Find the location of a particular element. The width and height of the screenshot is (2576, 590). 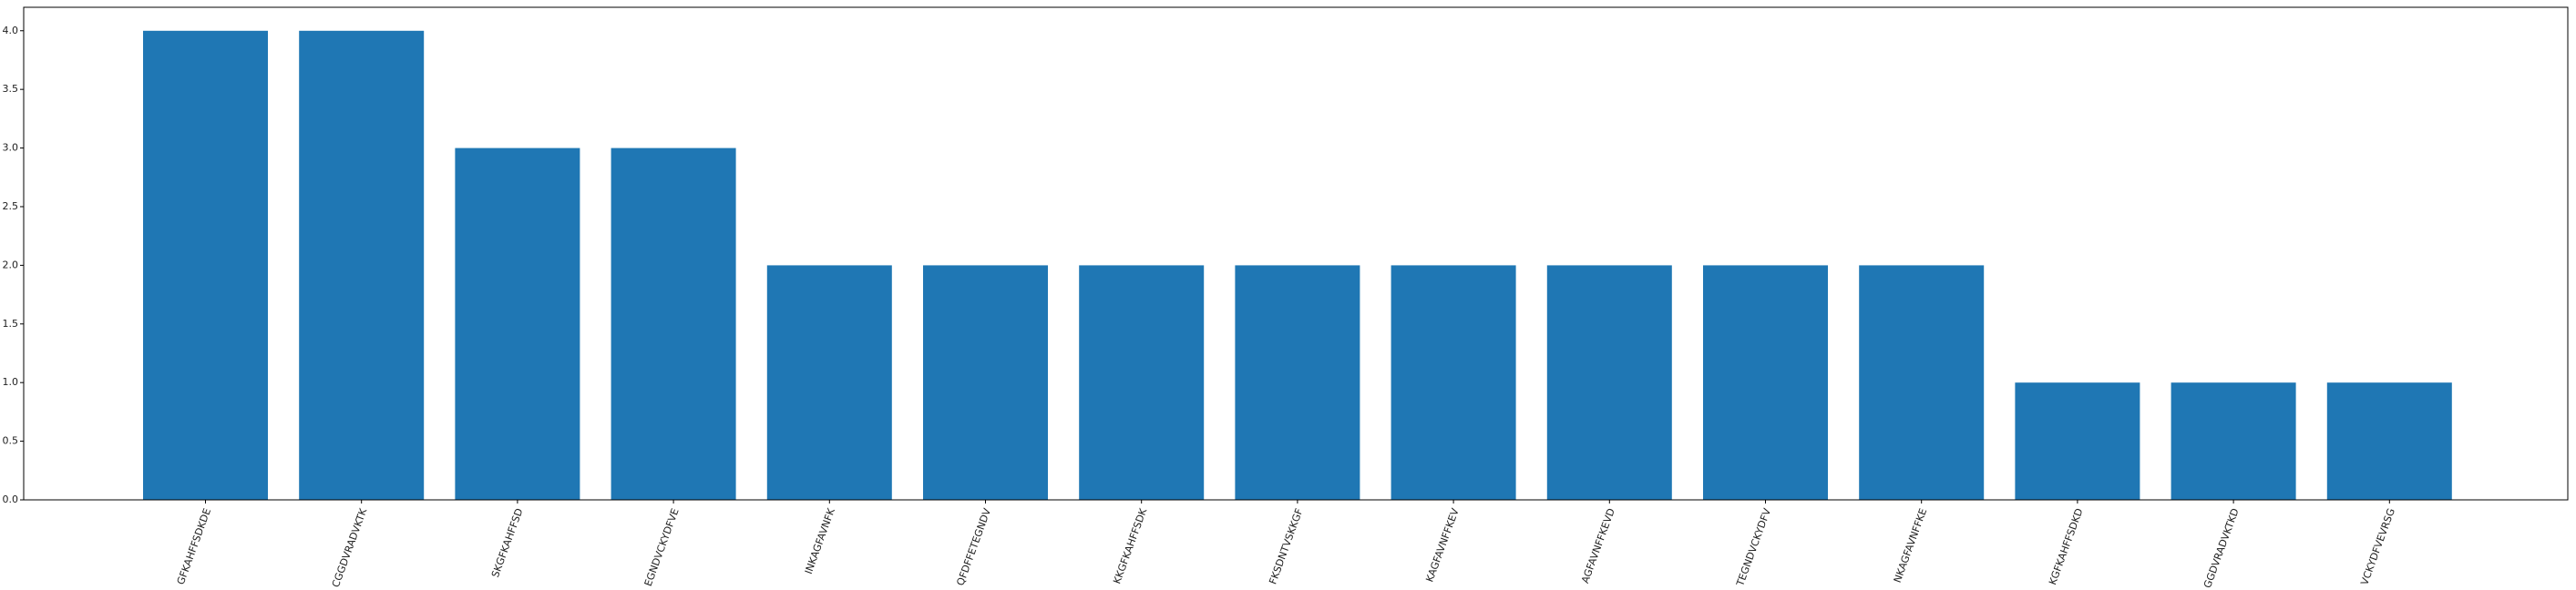

y-tick-label: 2.5 is located at coordinates (11, 206).